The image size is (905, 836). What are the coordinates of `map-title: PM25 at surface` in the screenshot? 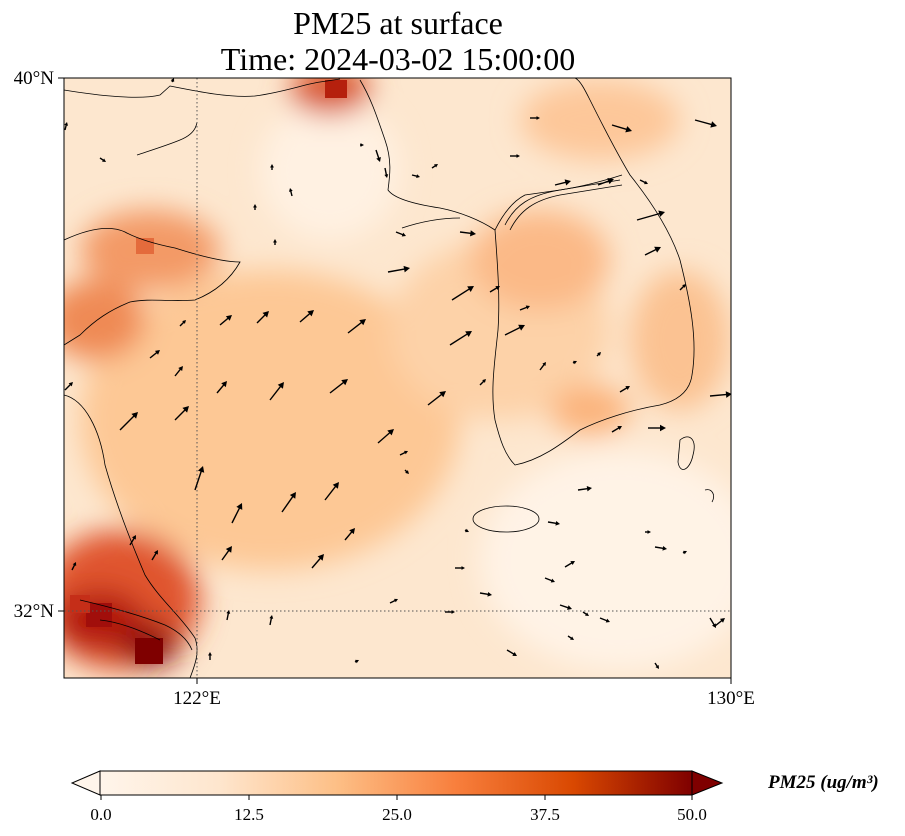 It's located at (398, 23).